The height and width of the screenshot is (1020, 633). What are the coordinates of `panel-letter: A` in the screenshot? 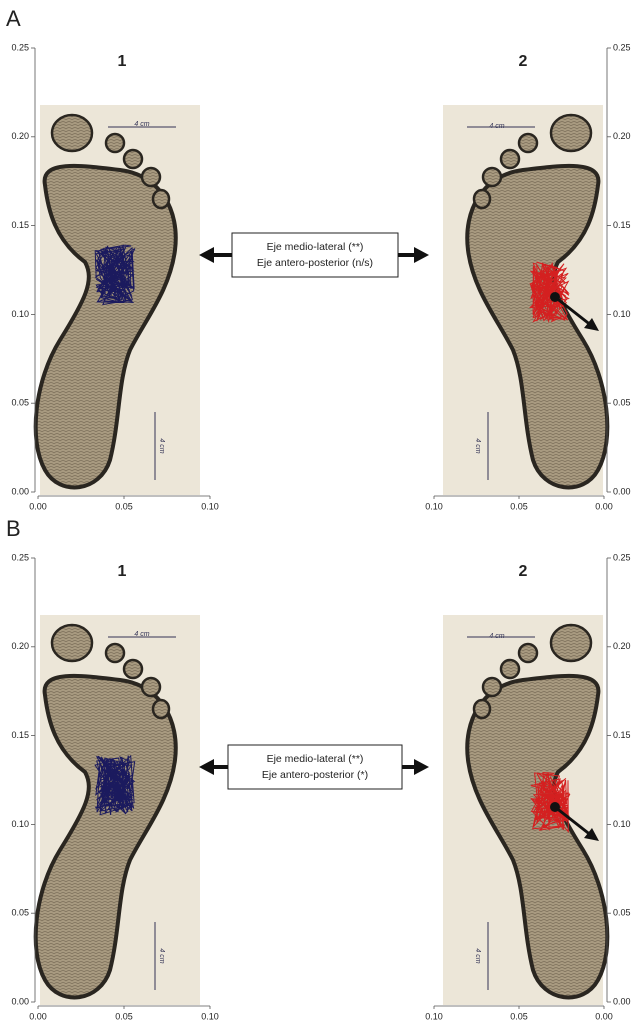 It's located at (13, 18).